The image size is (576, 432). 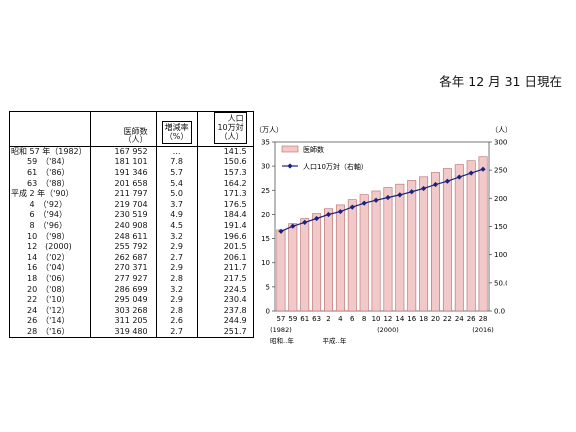 I want to click on cell-per: 157.3, so click(x=225, y=173).